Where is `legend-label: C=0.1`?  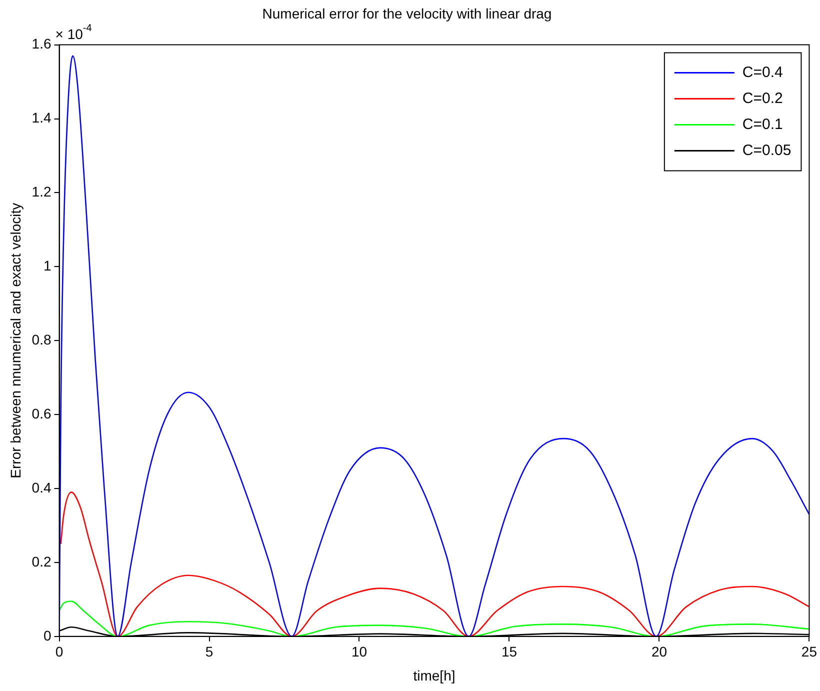
legend-label: C=0.1 is located at coordinates (762, 124).